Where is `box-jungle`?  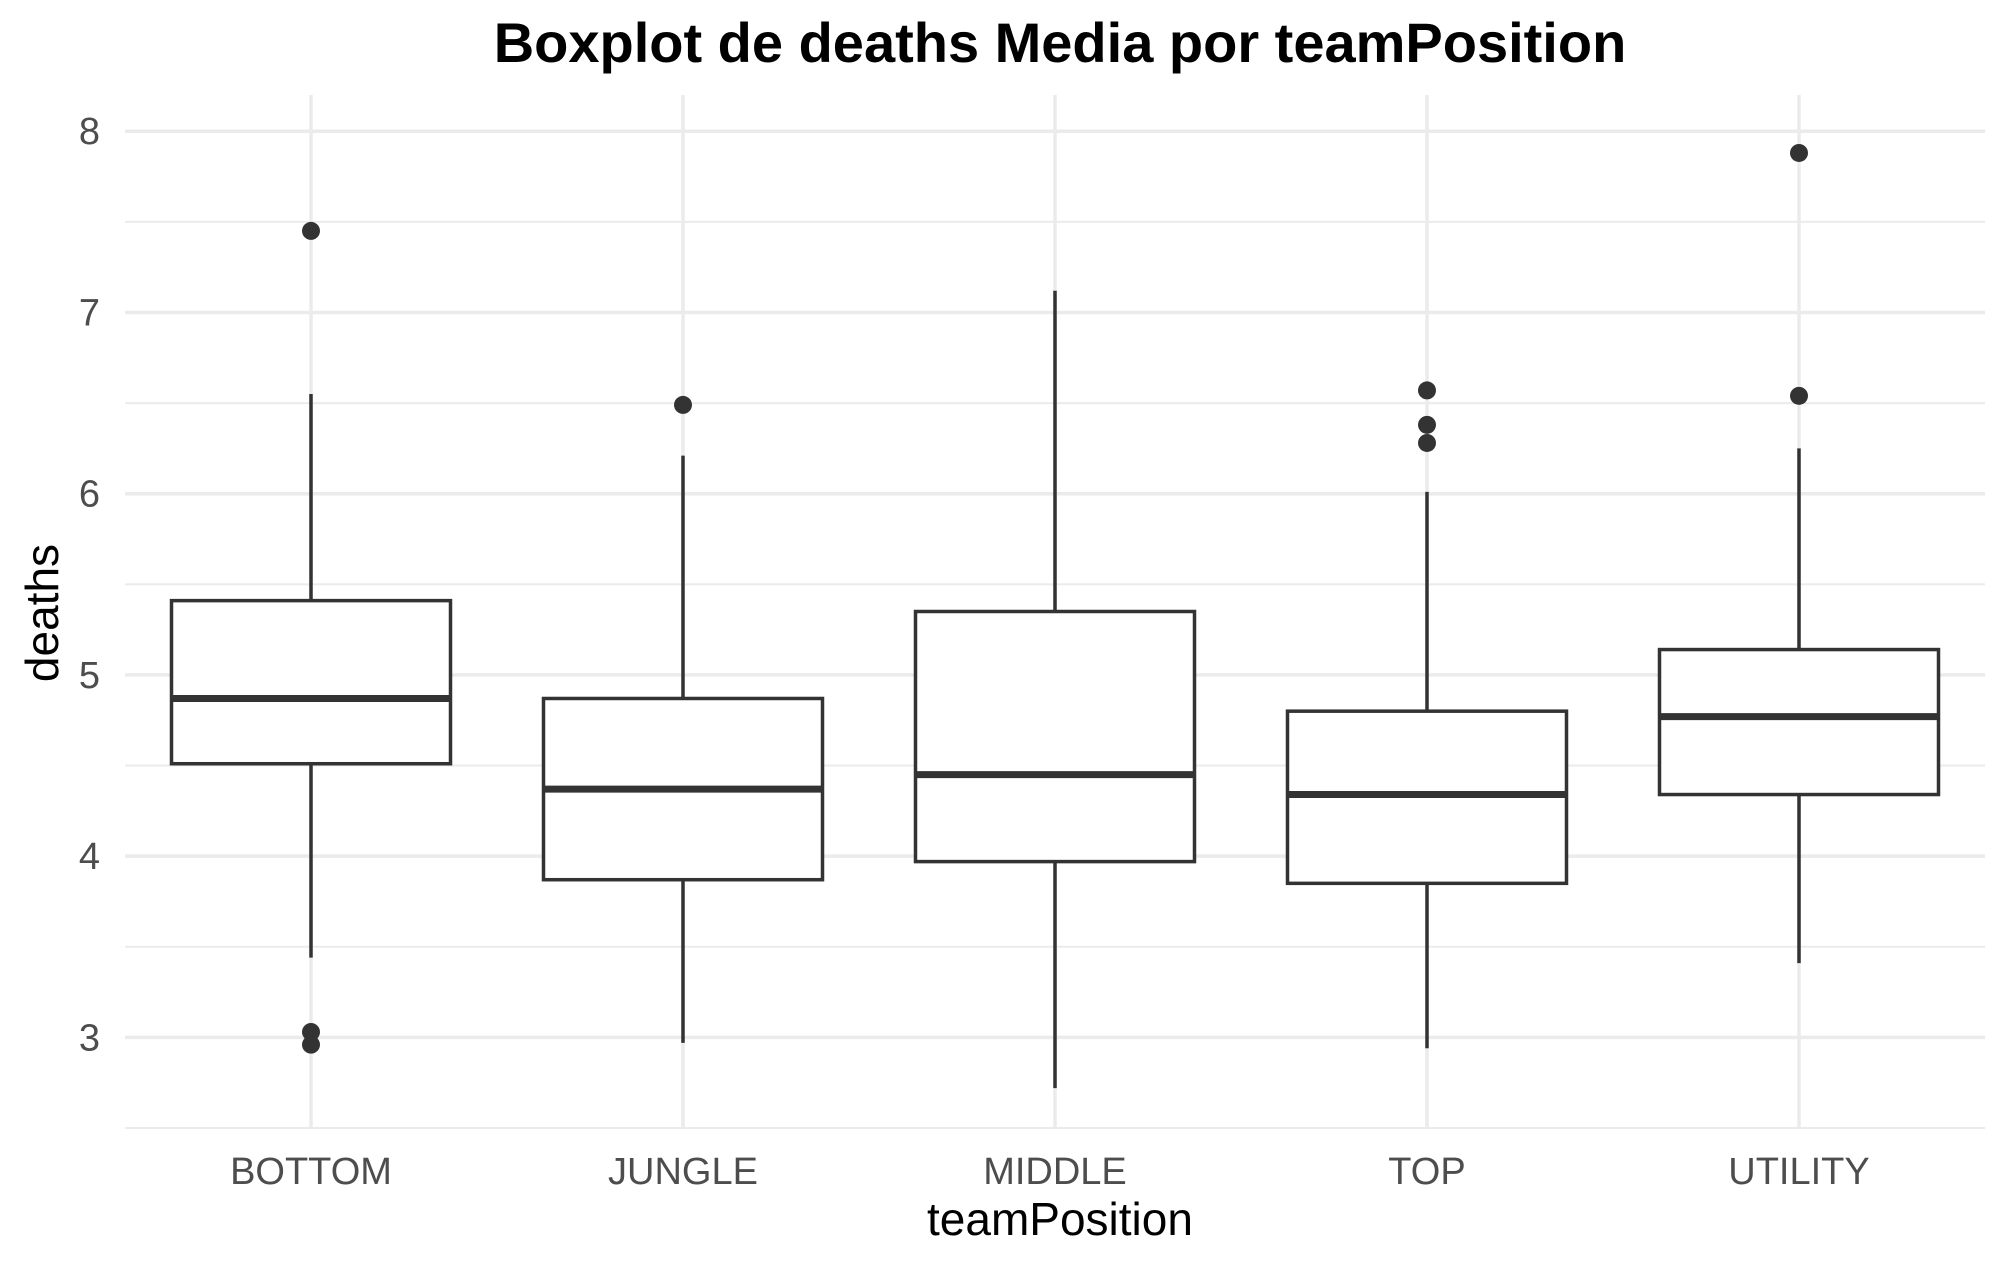 box-jungle is located at coordinates (683, 719).